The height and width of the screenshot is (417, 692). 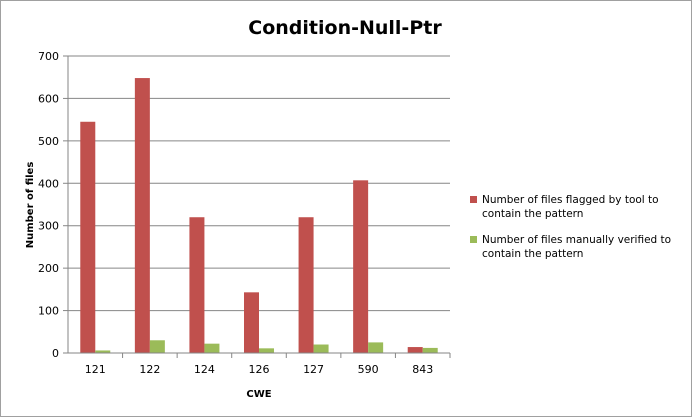 I want to click on legend-swatch-verified, so click(x=473, y=239).